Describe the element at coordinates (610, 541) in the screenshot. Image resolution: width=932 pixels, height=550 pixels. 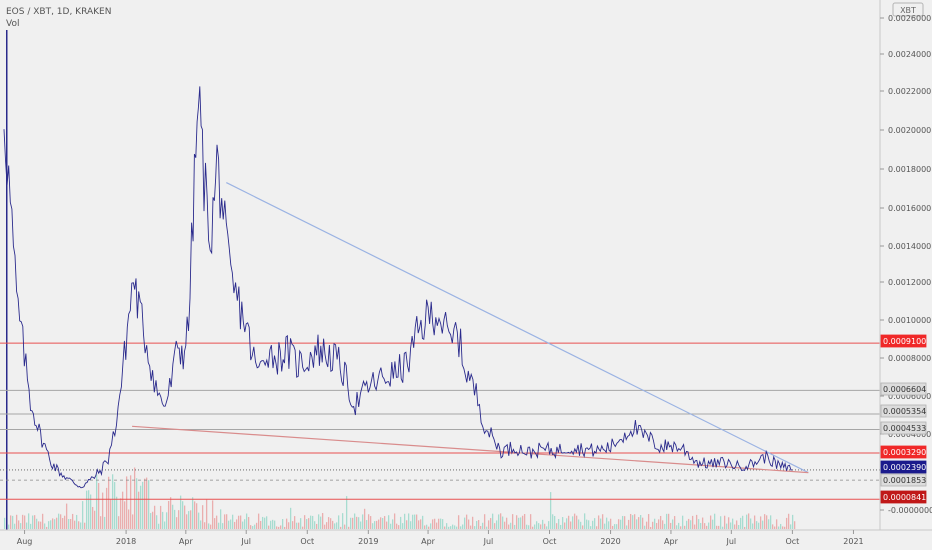
I see `x-axis-tick-label: 2020` at that location.